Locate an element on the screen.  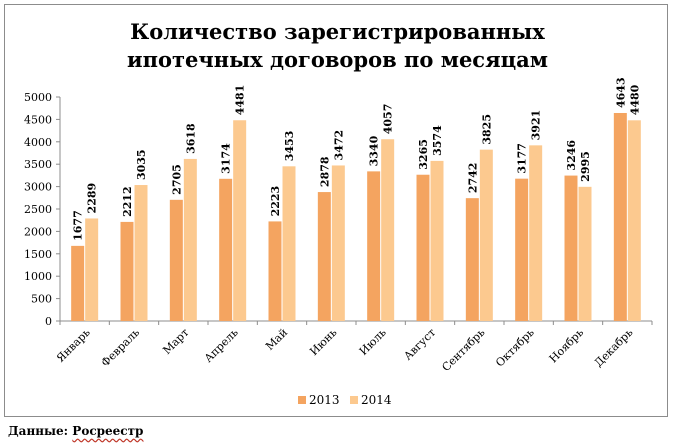
source-name: Росреестр is located at coordinates (108, 431).